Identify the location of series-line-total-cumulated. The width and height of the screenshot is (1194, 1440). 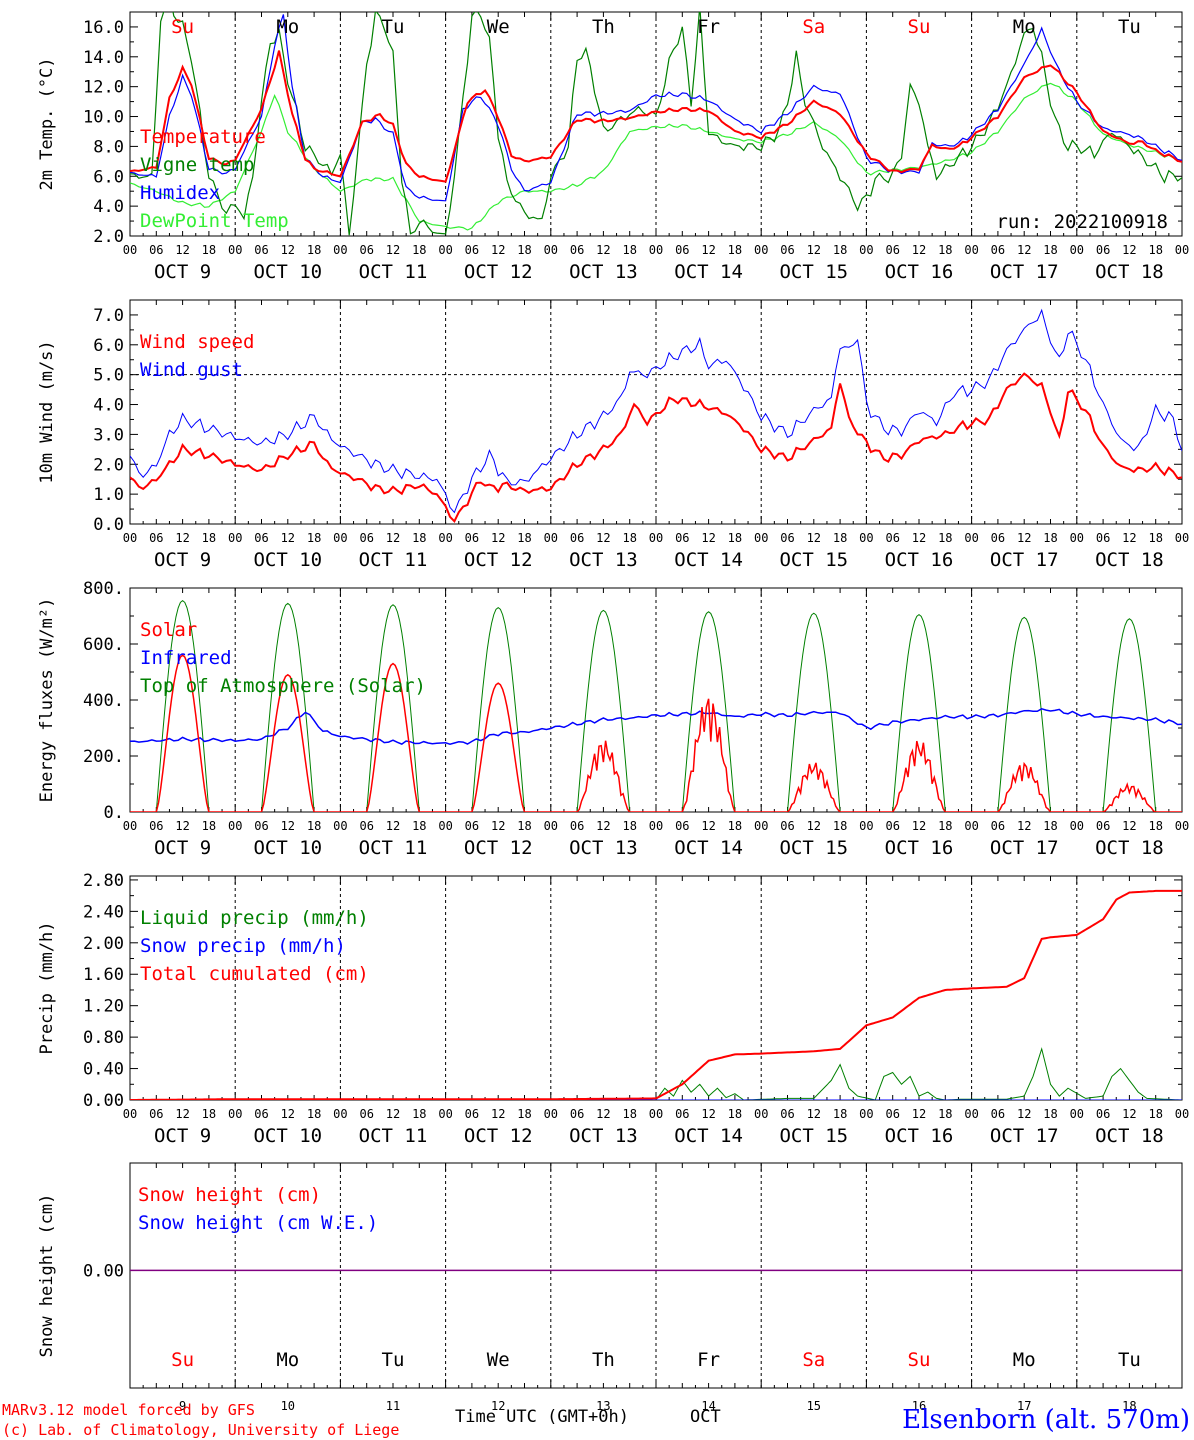
(656, 994).